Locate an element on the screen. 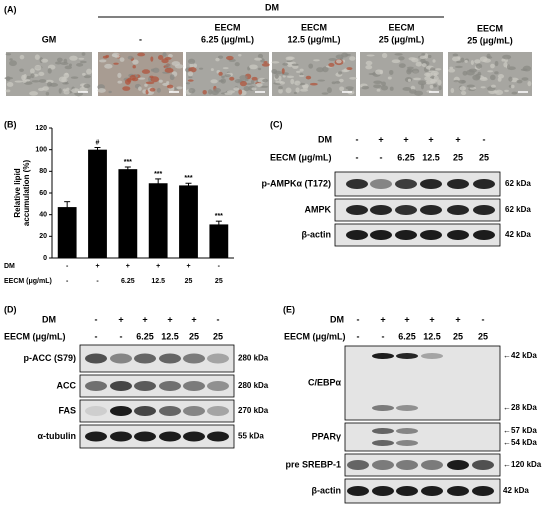 Image resolution: width=550 pixels, height=507 pixels. panel-label: (C) is located at coordinates (276, 124).